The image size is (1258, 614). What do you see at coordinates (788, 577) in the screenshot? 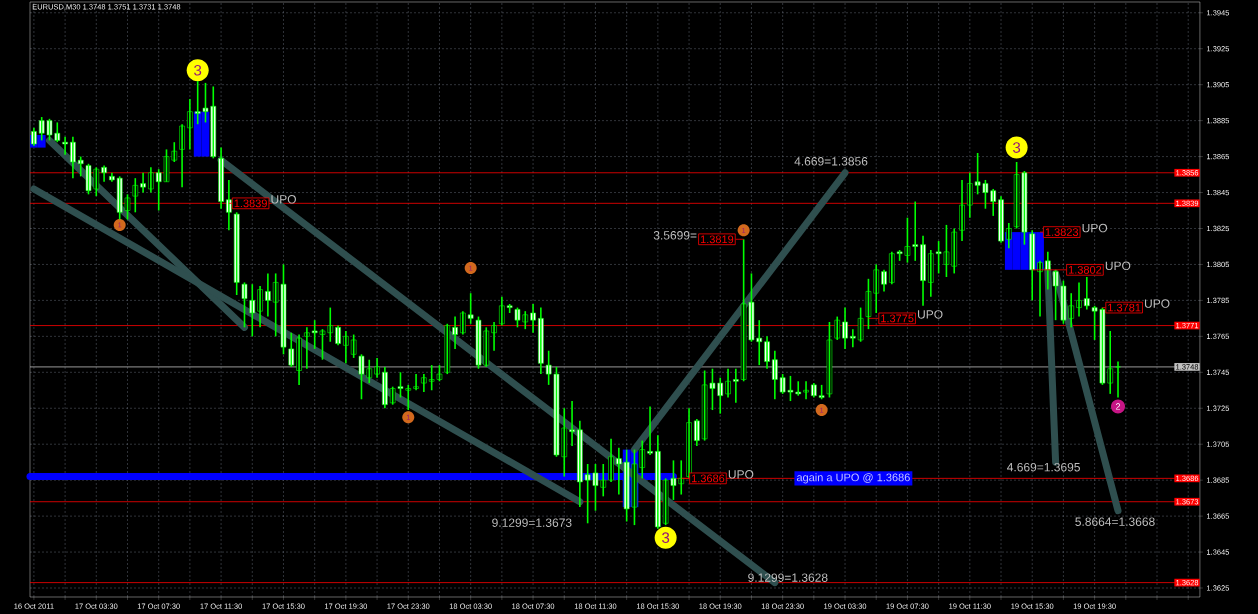
I see `annotation: 9.1299=1.3628` at bounding box center [788, 577].